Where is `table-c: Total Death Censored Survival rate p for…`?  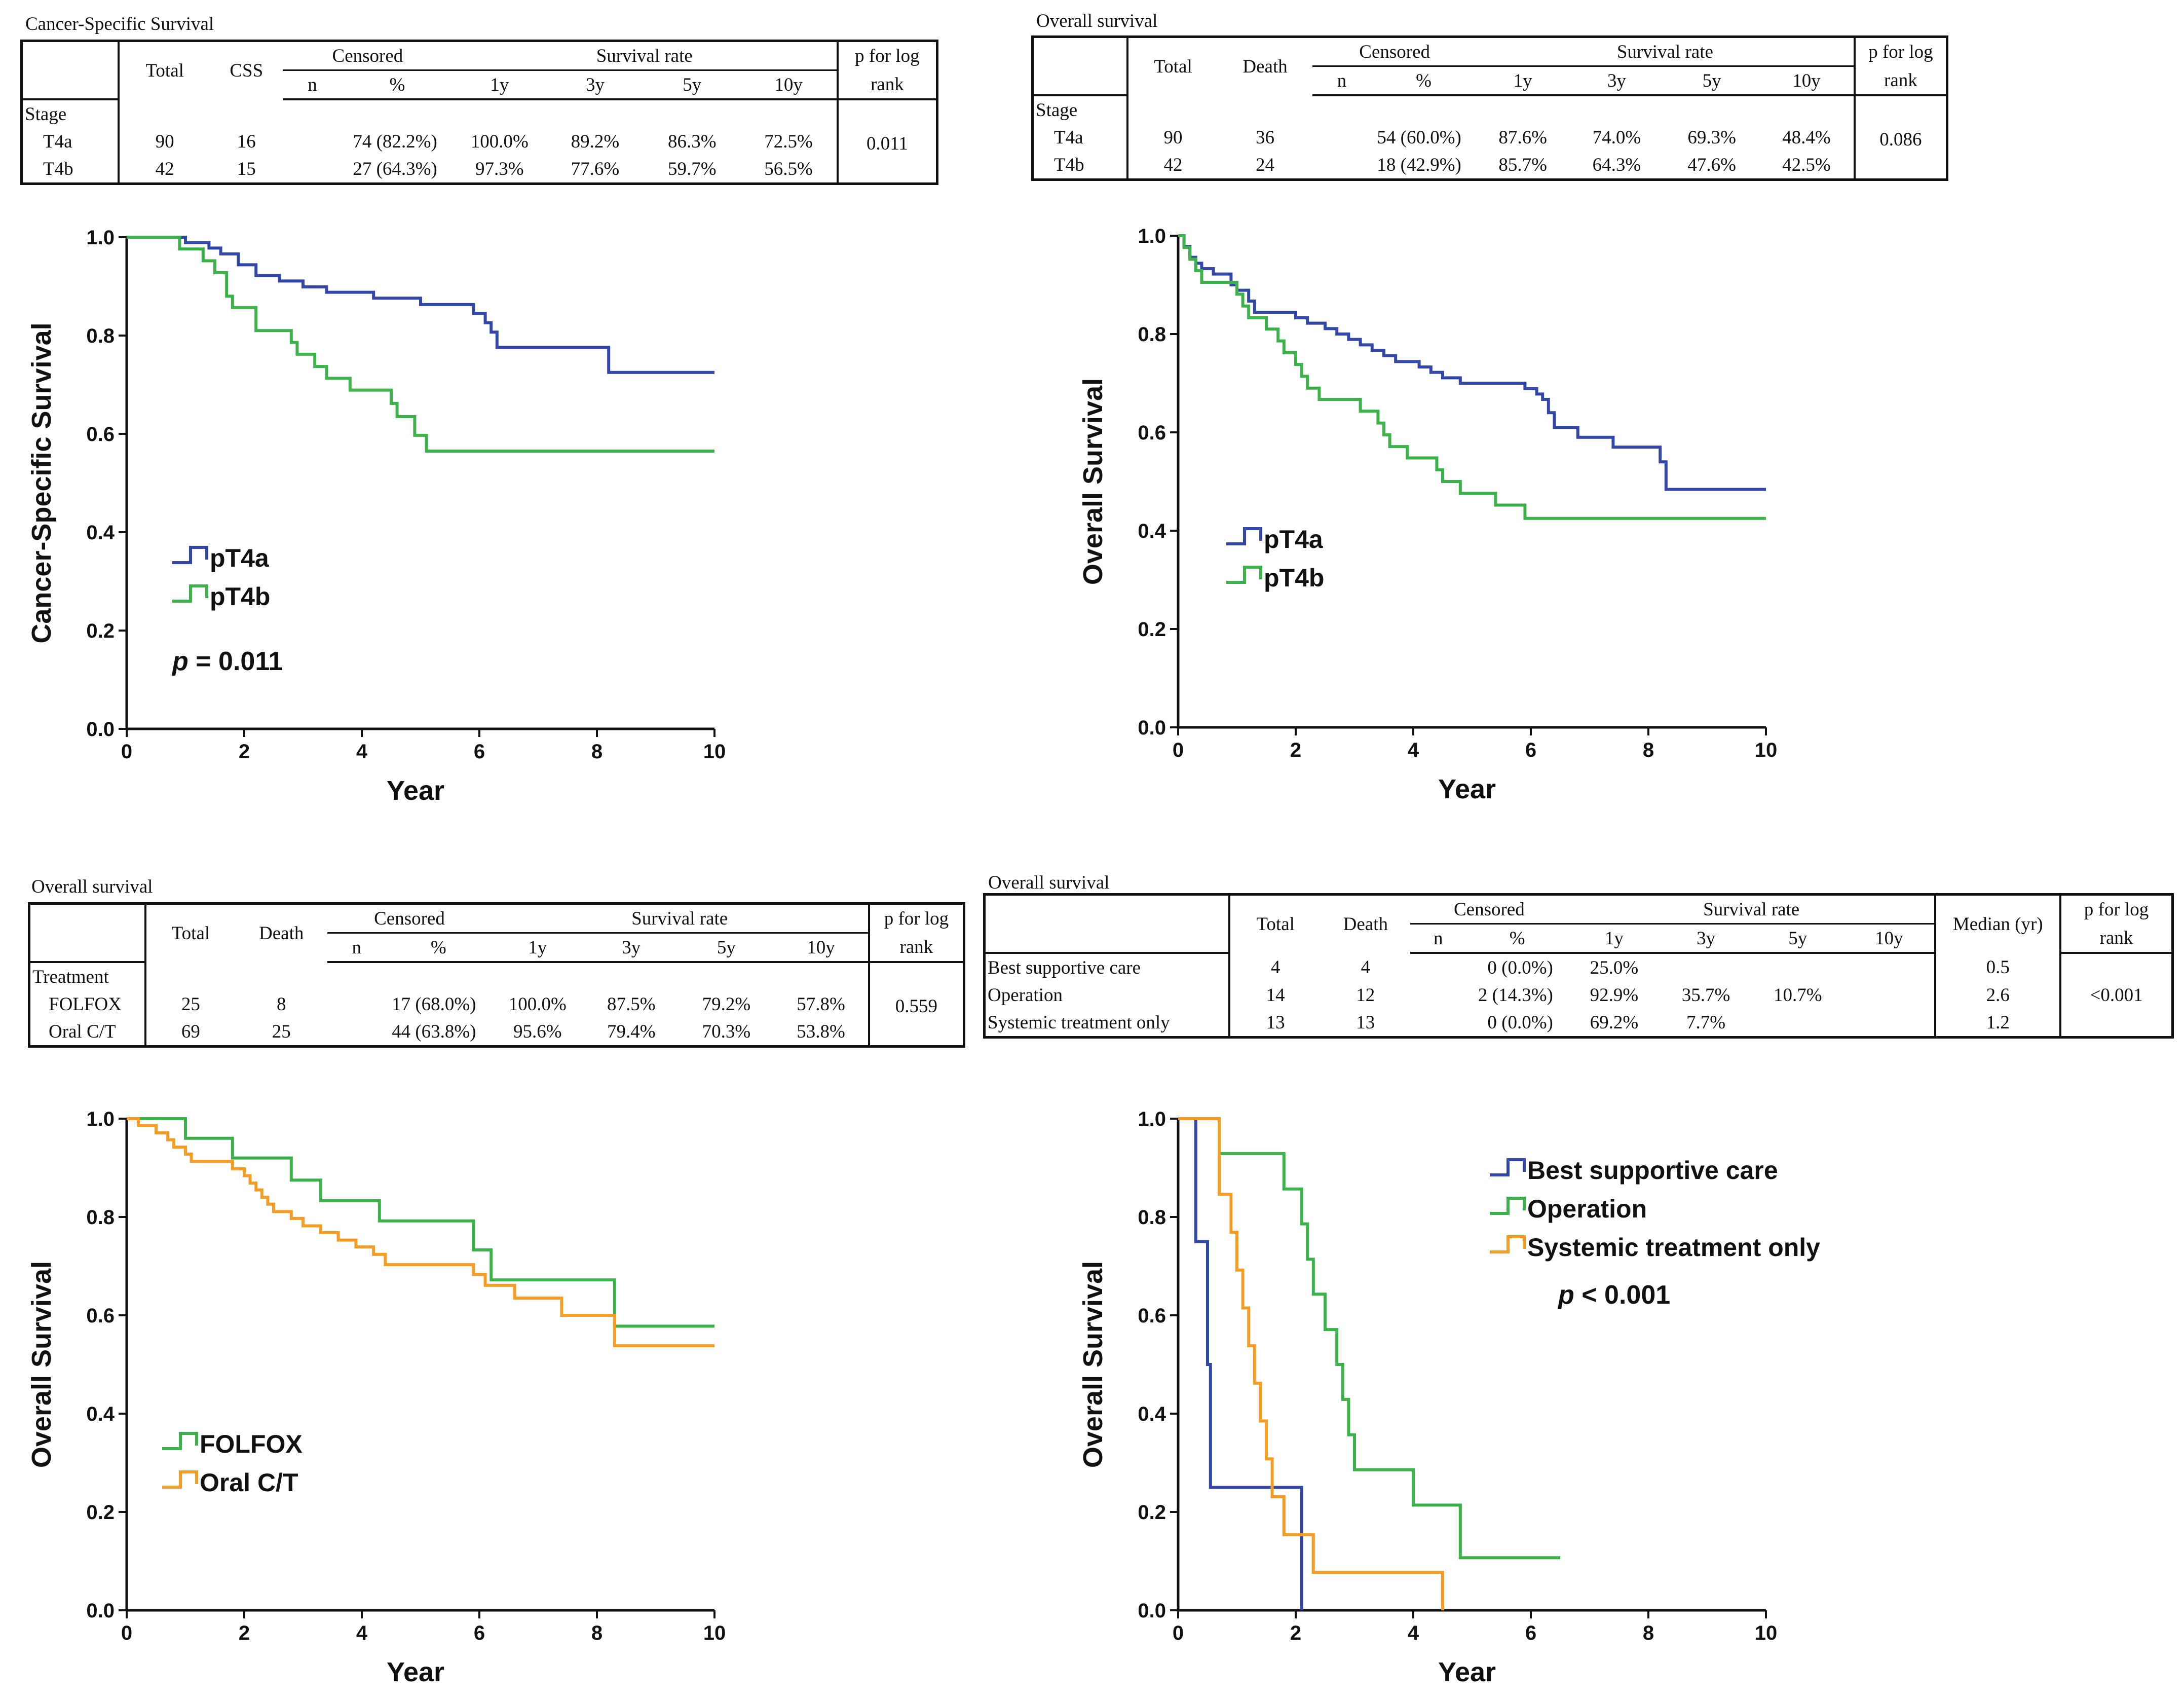
table-c: Total Death Censored Survival rate p for… is located at coordinates (497, 975).